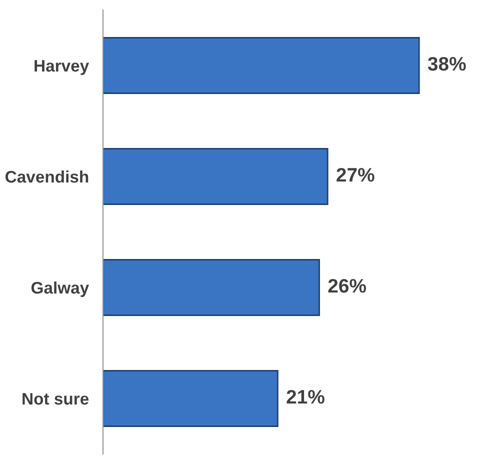  I want to click on y-tick-label: Cavendish, so click(47, 176).